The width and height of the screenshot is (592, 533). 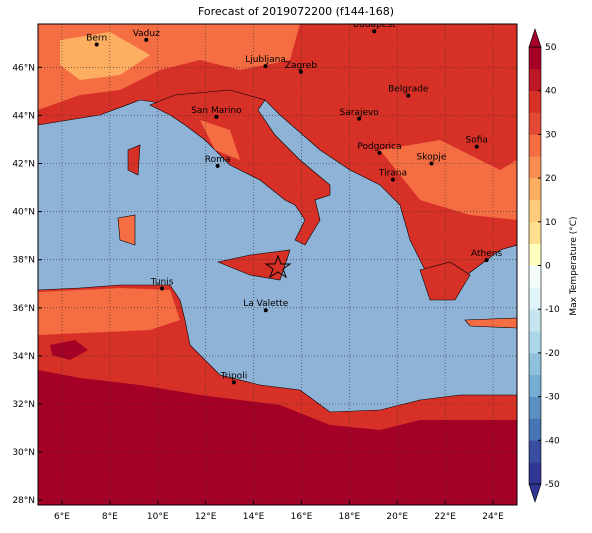 I want to click on colorbar-tick-label: 0, so click(x=548, y=267).